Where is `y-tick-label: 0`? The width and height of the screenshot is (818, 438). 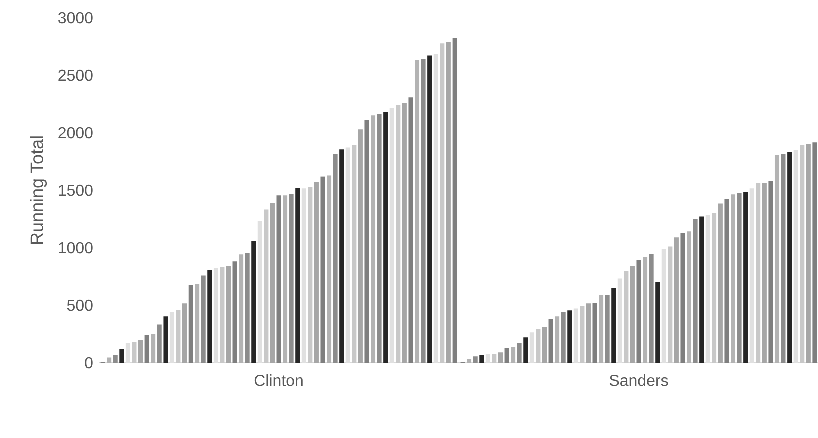
y-tick-label: 0 is located at coordinates (89, 363).